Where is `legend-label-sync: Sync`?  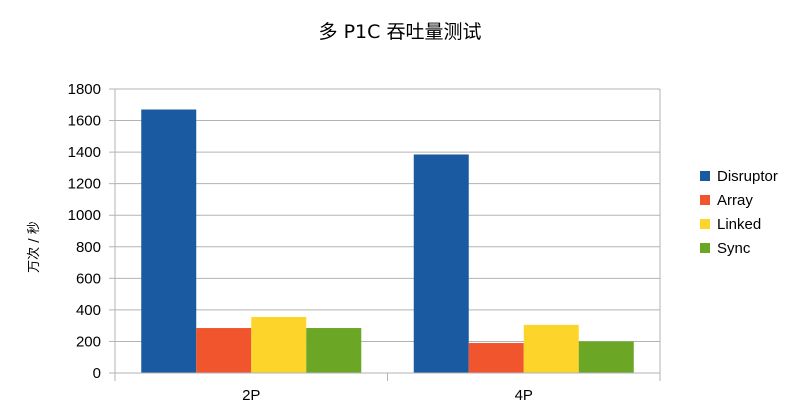
legend-label-sync: Sync is located at coordinates (734, 248).